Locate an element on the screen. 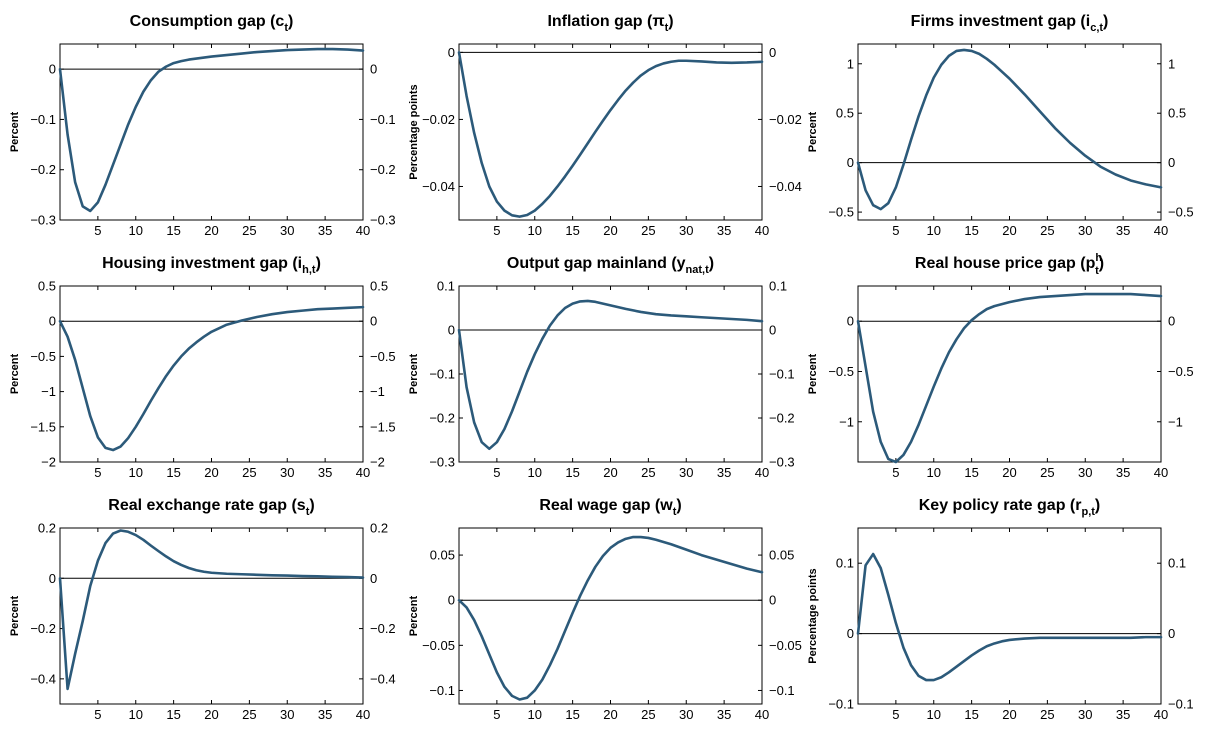 The image size is (1205, 740). y-tick-label-right: 0.5 is located at coordinates (379, 286).